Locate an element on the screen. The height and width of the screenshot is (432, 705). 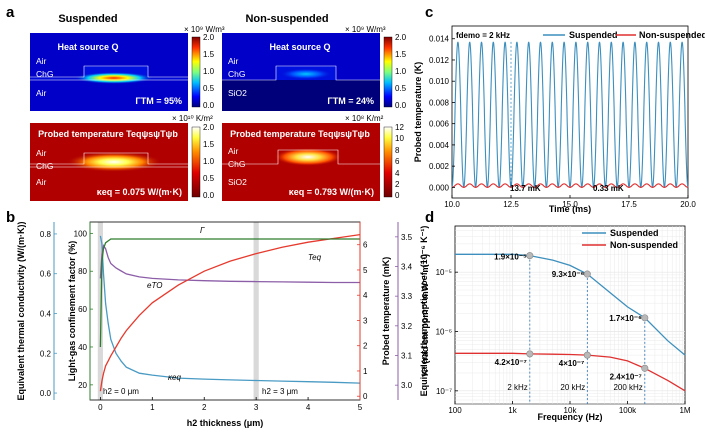
b-x-tick-label: 3 is located at coordinates (256, 407).